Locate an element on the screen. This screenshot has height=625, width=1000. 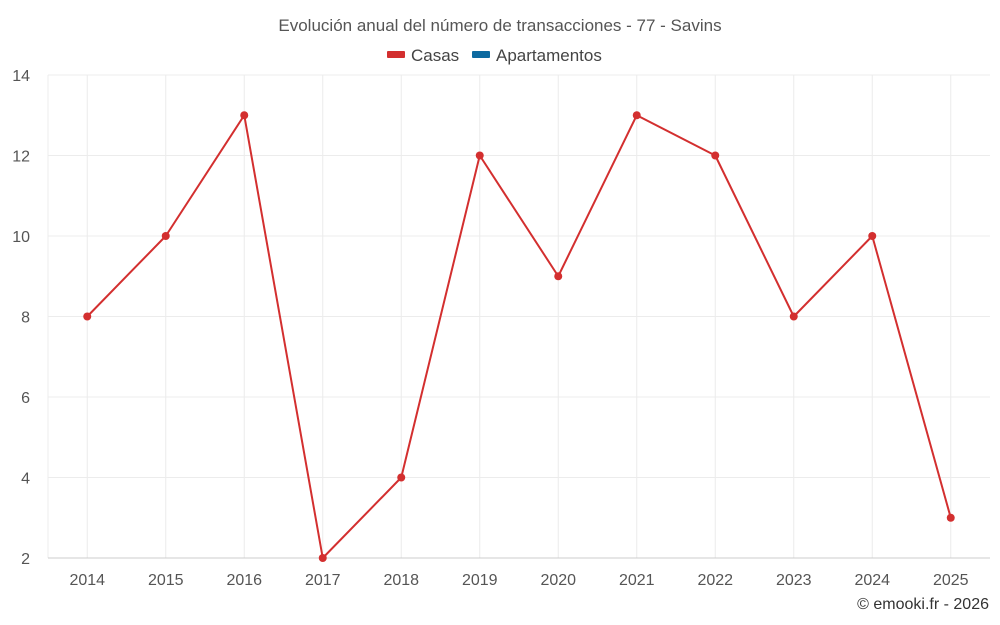
x-tick-label: 2015 is located at coordinates (166, 580).